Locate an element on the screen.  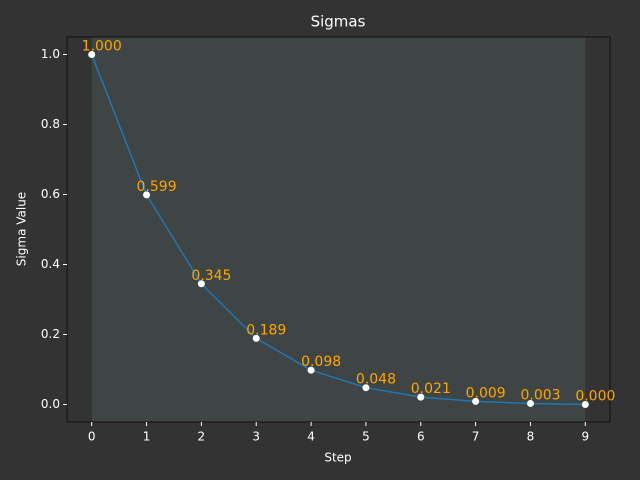
x-tick-label: 1 is located at coordinates (147, 437).